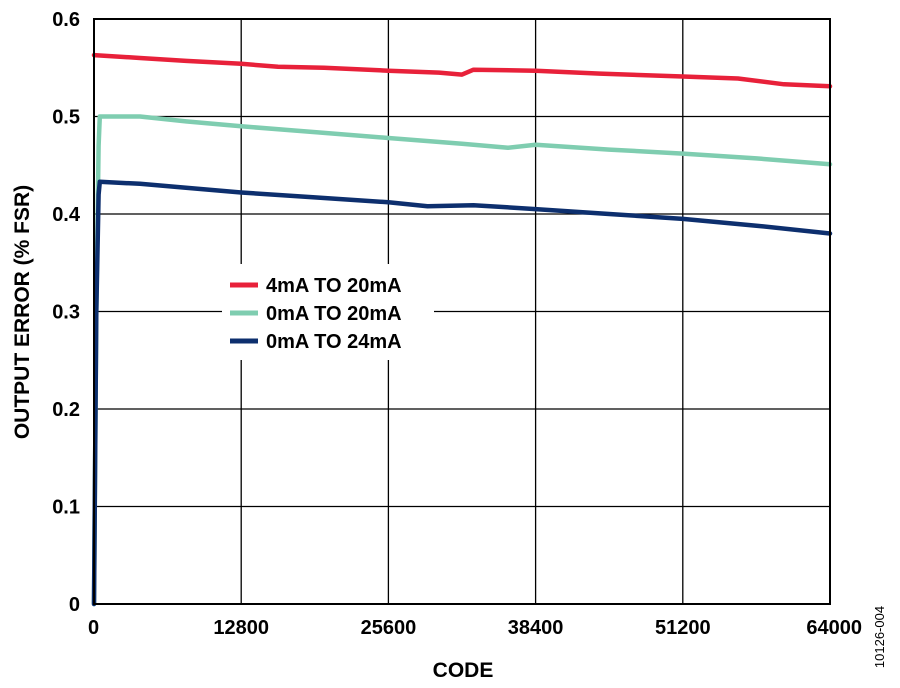 This screenshot has height=688, width=900. Describe the element at coordinates (66, 313) in the screenshot. I see `y-tick-label: 0.3` at that location.